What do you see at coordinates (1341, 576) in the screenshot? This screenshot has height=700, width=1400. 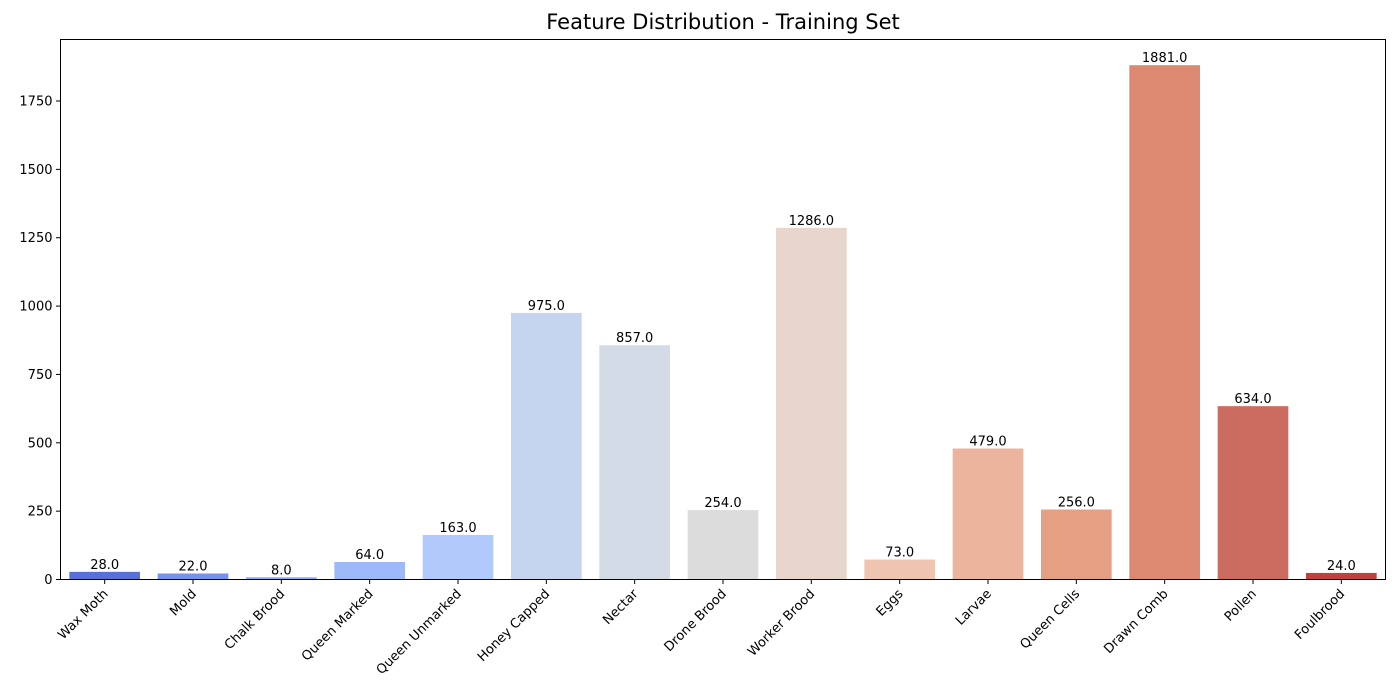 I see `bar-foulbrood` at bounding box center [1341, 576].